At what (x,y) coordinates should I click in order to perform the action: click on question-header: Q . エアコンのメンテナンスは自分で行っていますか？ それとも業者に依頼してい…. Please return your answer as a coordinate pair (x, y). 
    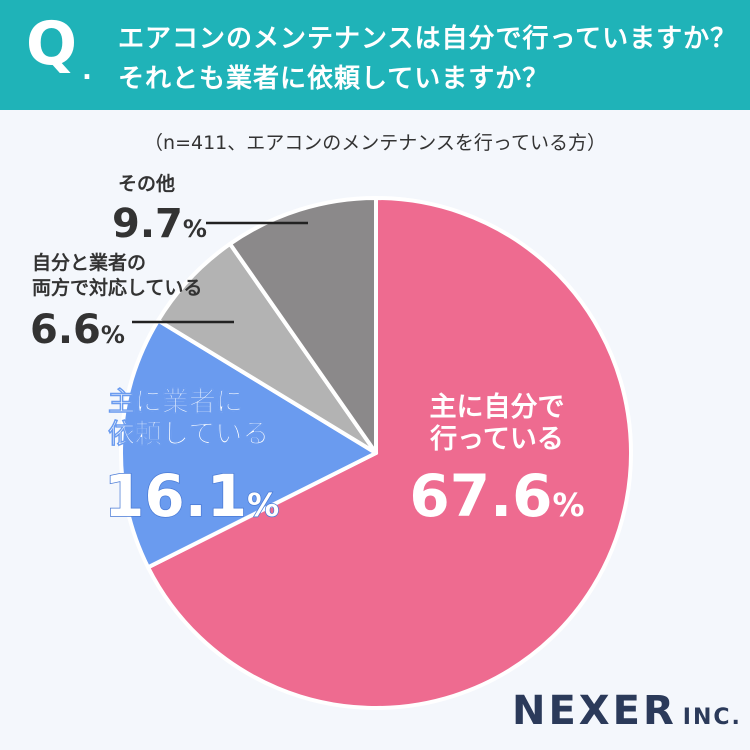
    Looking at the image, I should click on (375, 55).